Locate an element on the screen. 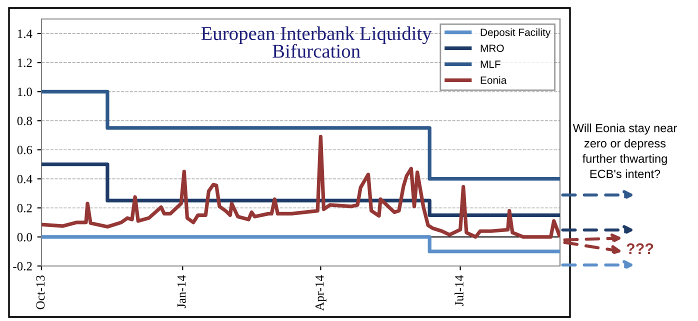 The image size is (698, 321). x-tick-label: Jan-14 is located at coordinates (181, 291).